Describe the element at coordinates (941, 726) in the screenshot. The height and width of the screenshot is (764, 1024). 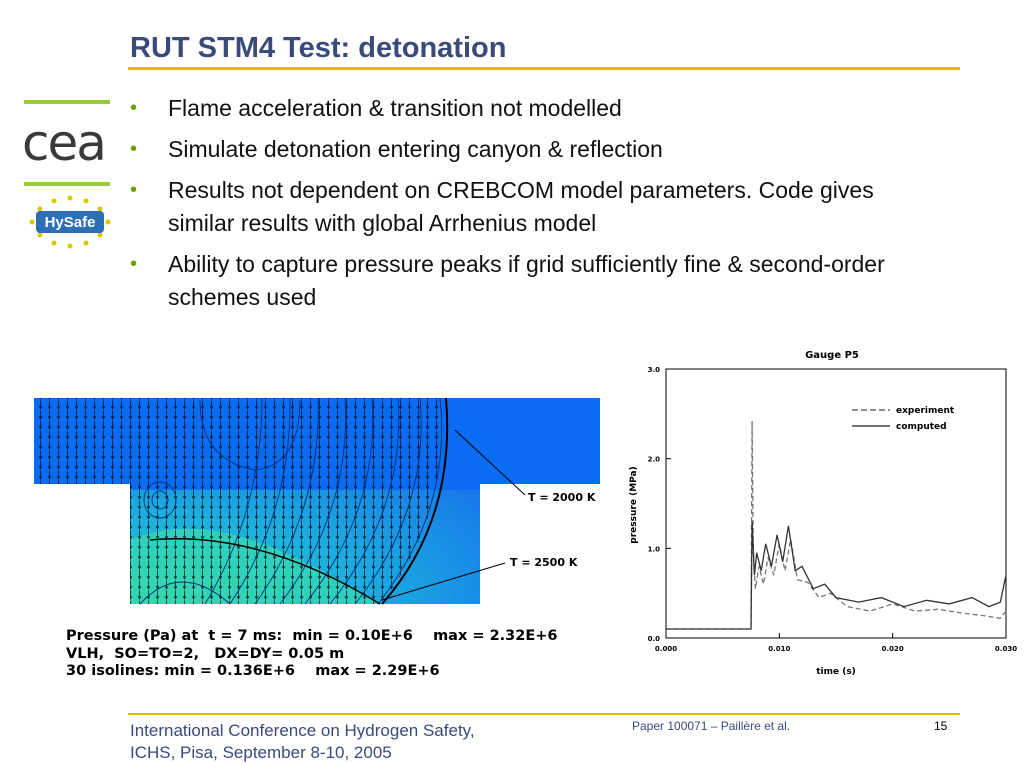
I see `page-number: 15` at that location.